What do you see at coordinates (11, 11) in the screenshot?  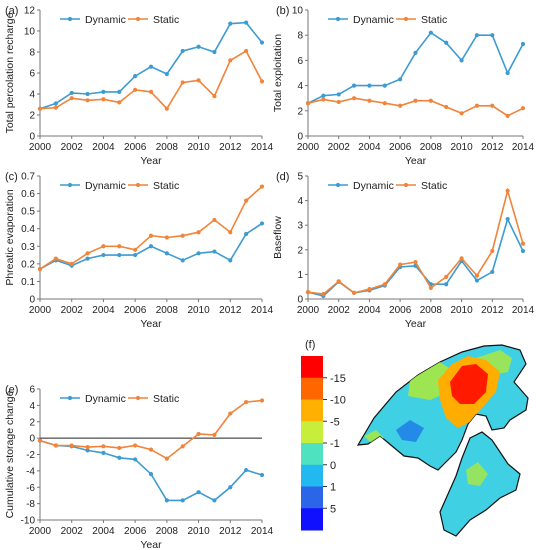 I see `panel-label: (a)` at bounding box center [11, 11].